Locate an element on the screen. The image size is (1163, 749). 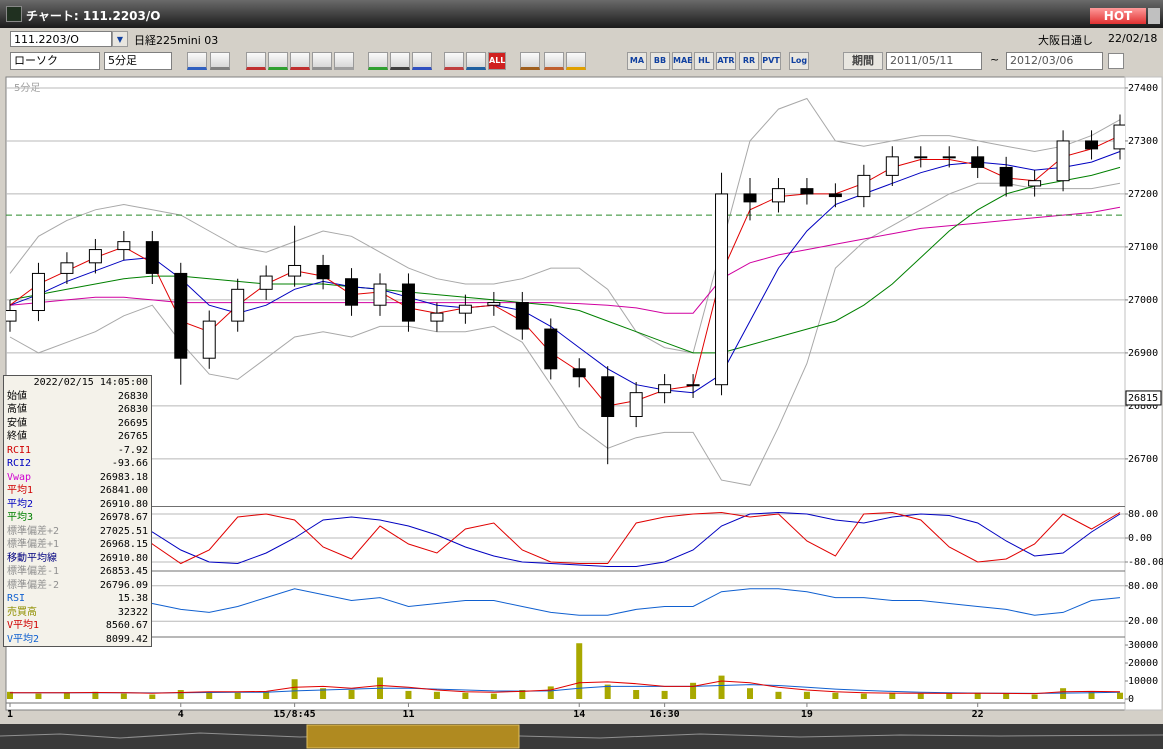
y-tick-label: 80.00 is located at coordinates (1143, 586).